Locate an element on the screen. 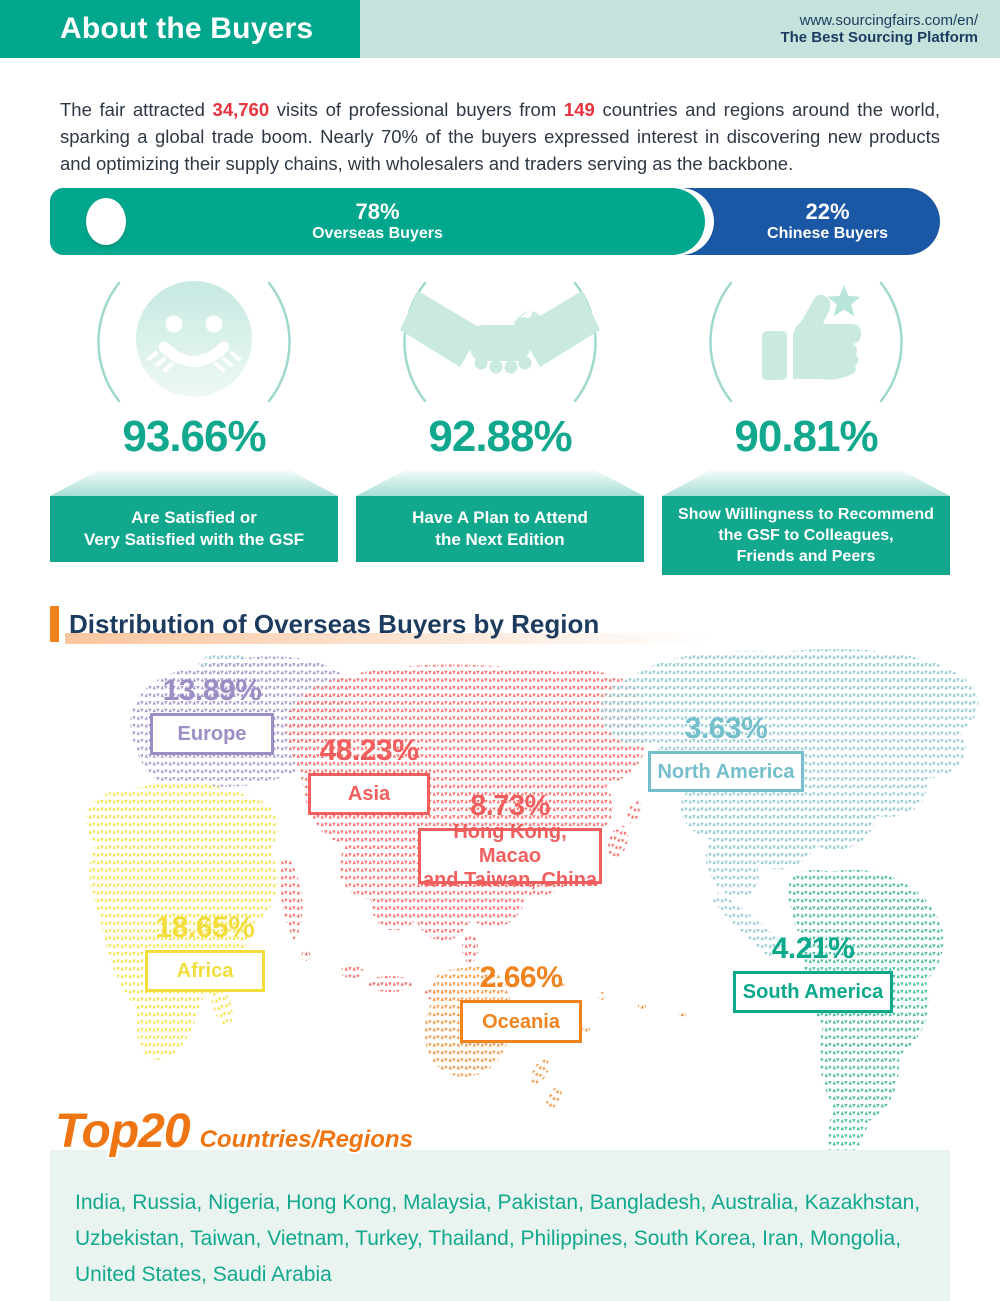  page-title-banner: About the Buyers is located at coordinates (180, 29).